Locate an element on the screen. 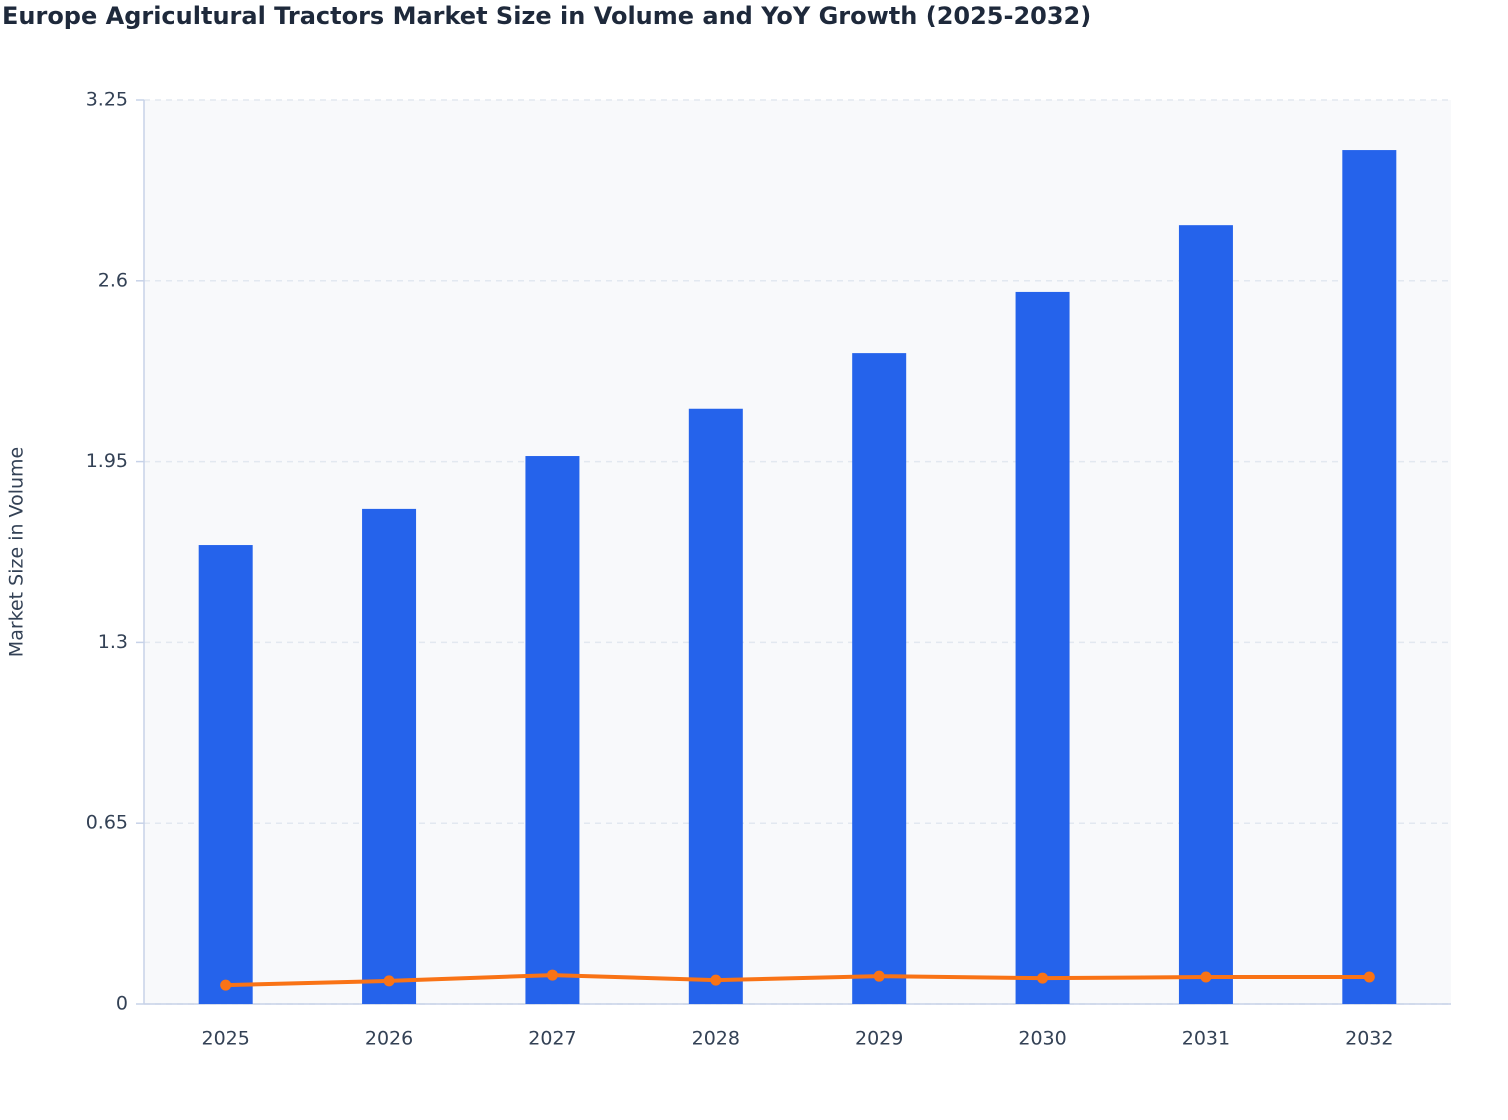 This screenshot has height=1120, width=1508. x-tick-label: 2032 is located at coordinates (1369, 1039).